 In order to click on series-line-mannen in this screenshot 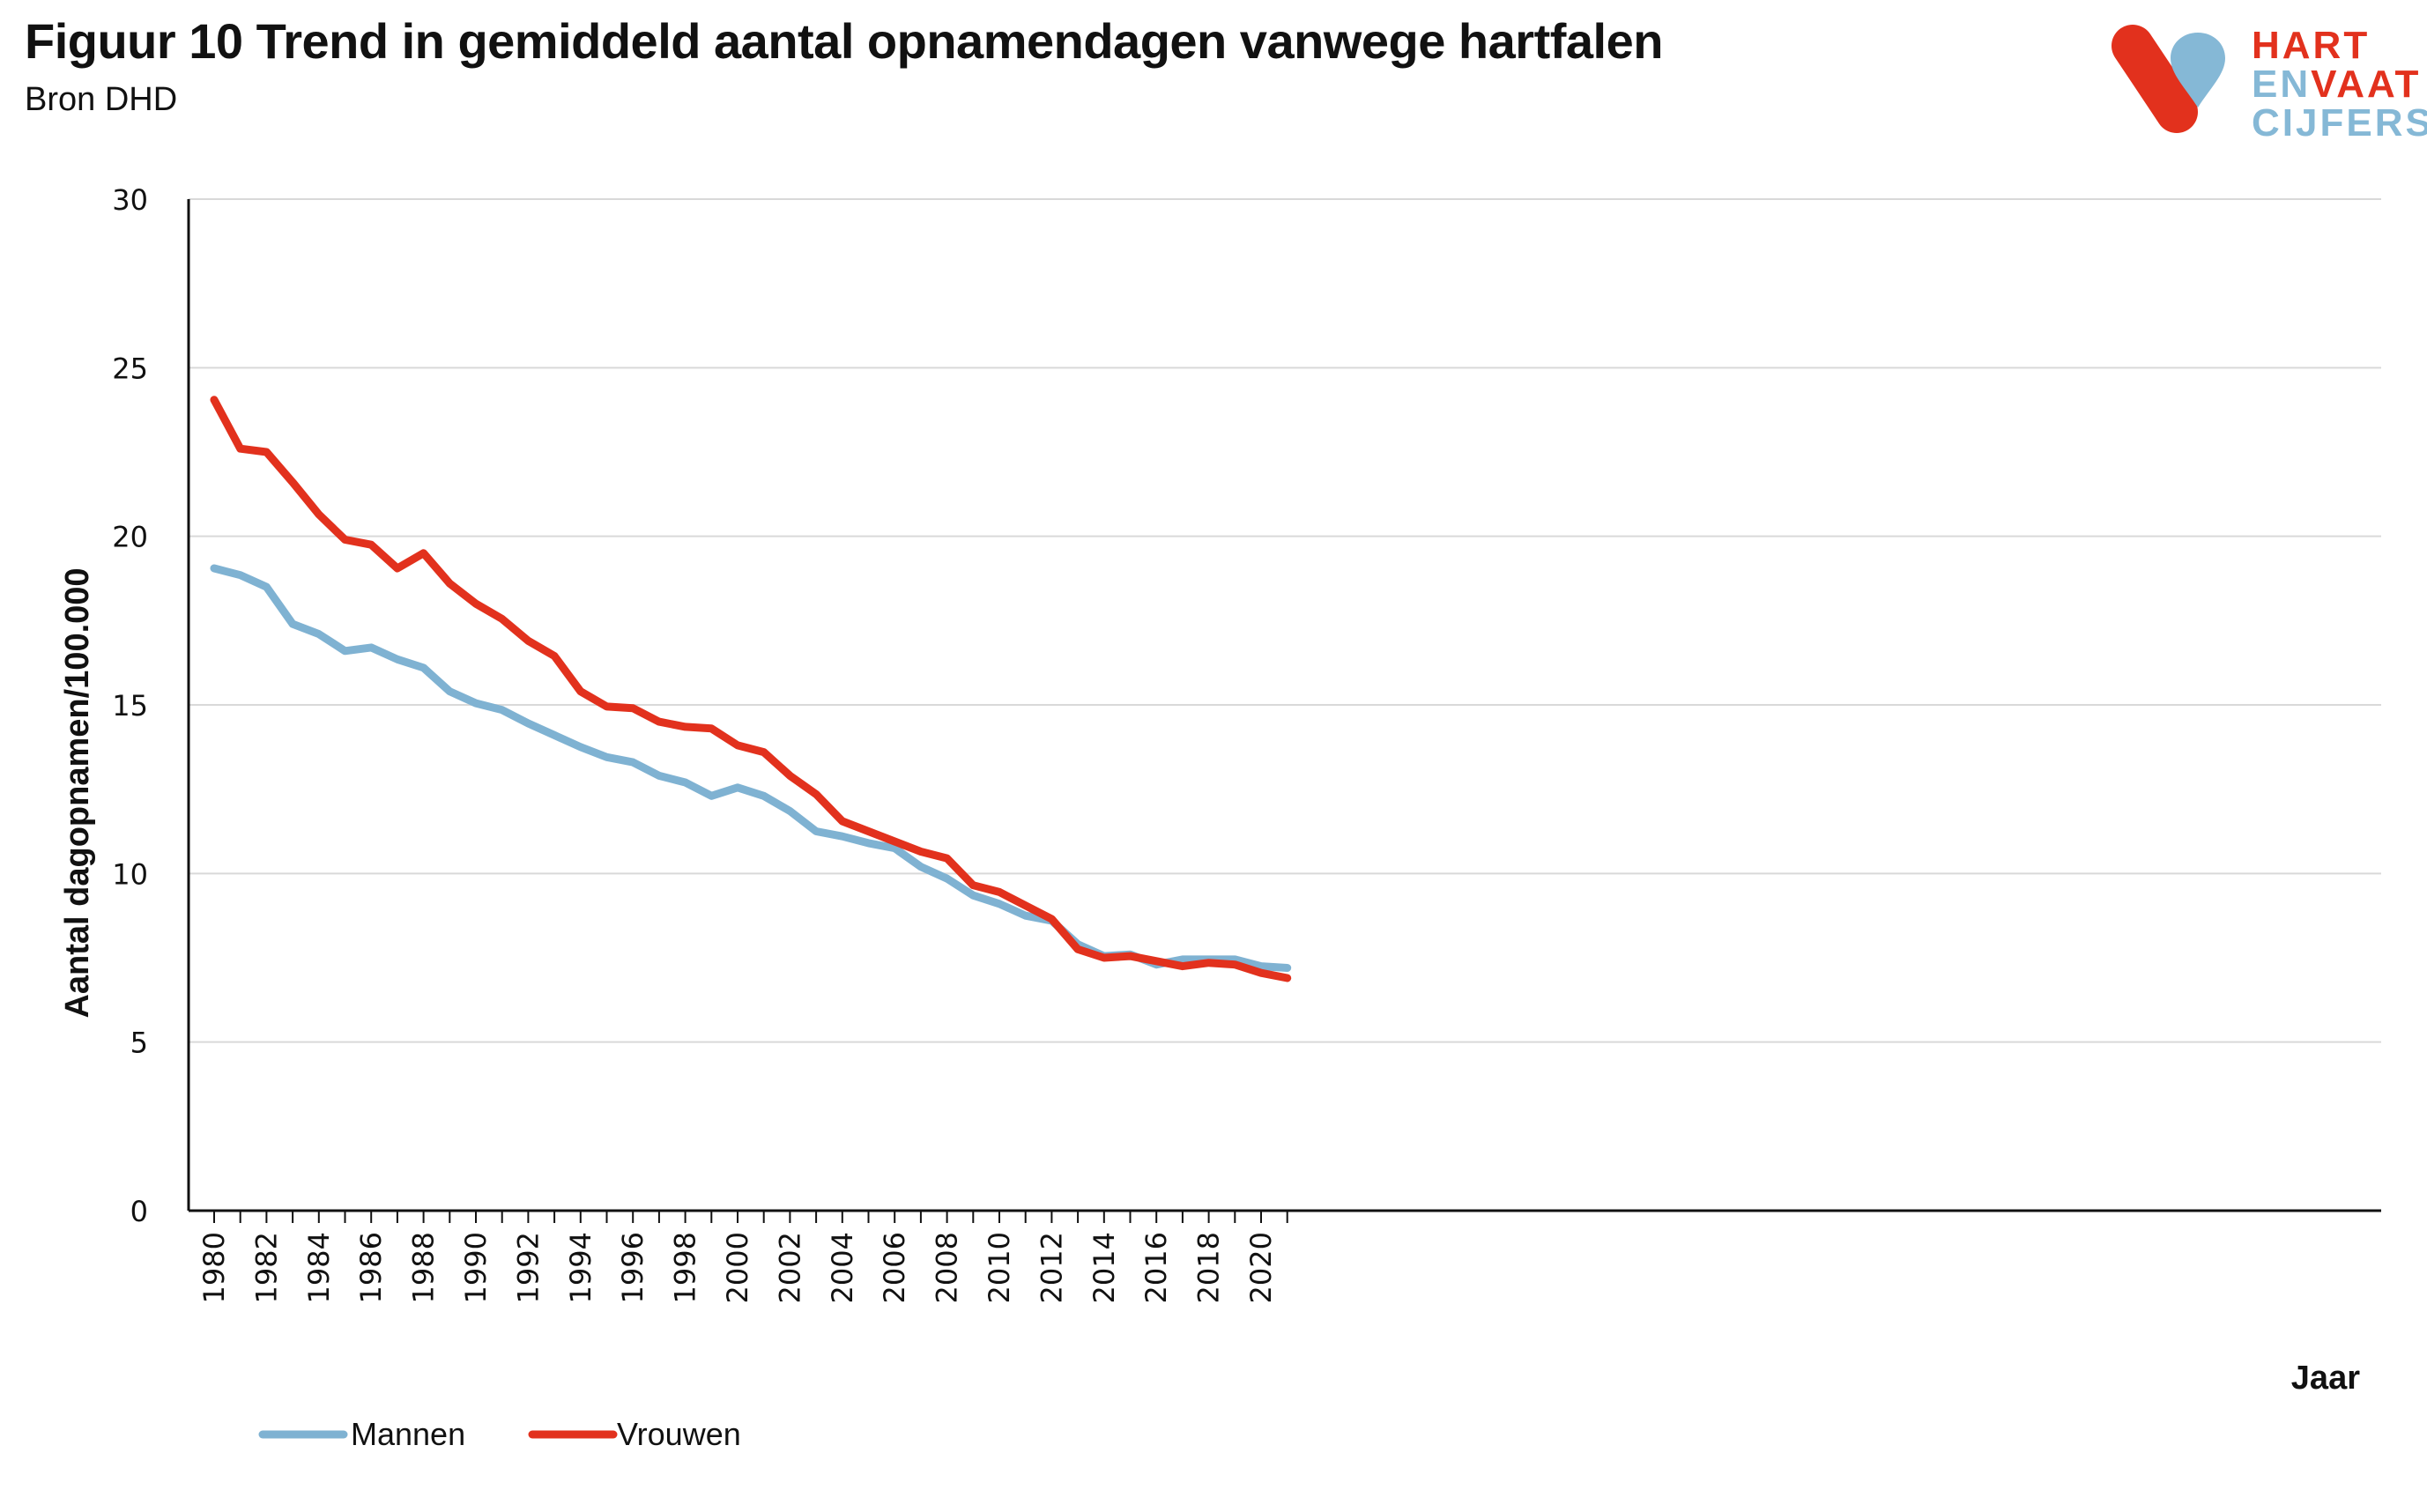, I will do `click(751, 768)`.